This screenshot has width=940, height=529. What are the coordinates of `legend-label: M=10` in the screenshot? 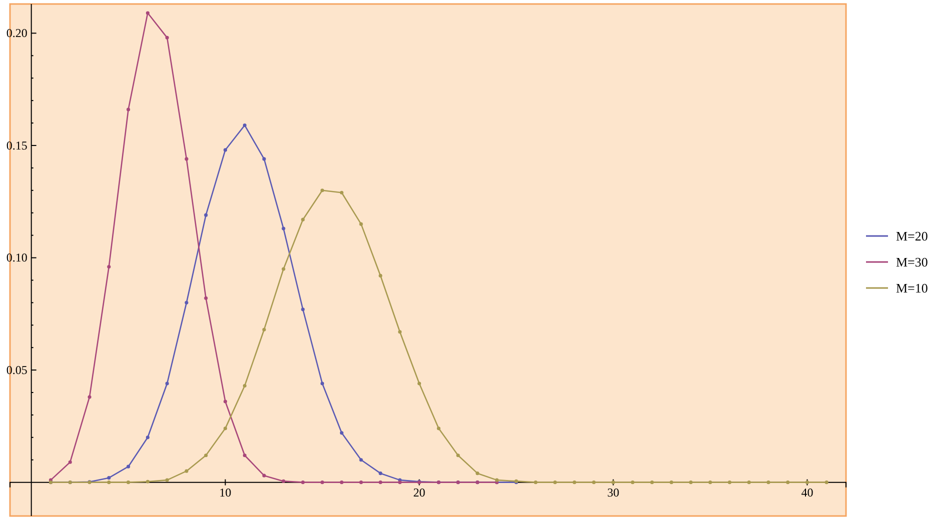 It's located at (912, 288).